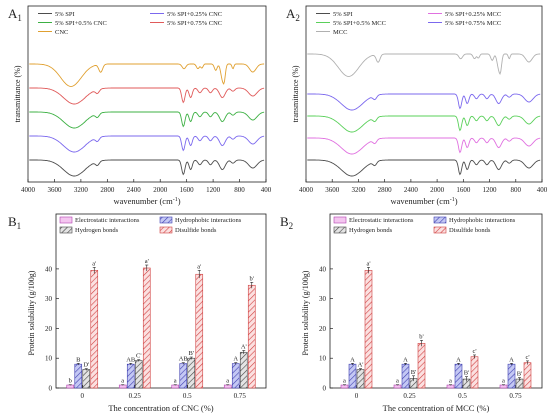 This screenshot has height=416, width=550. I want to click on legend-label: MCC, so click(340, 32).